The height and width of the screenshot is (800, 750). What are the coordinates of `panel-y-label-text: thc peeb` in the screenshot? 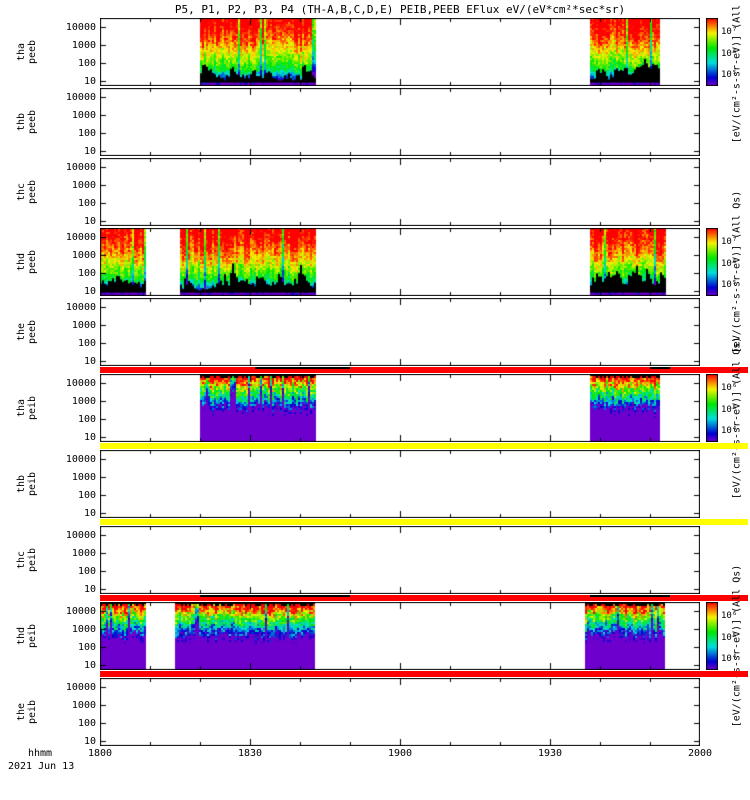 It's located at (27, 192).